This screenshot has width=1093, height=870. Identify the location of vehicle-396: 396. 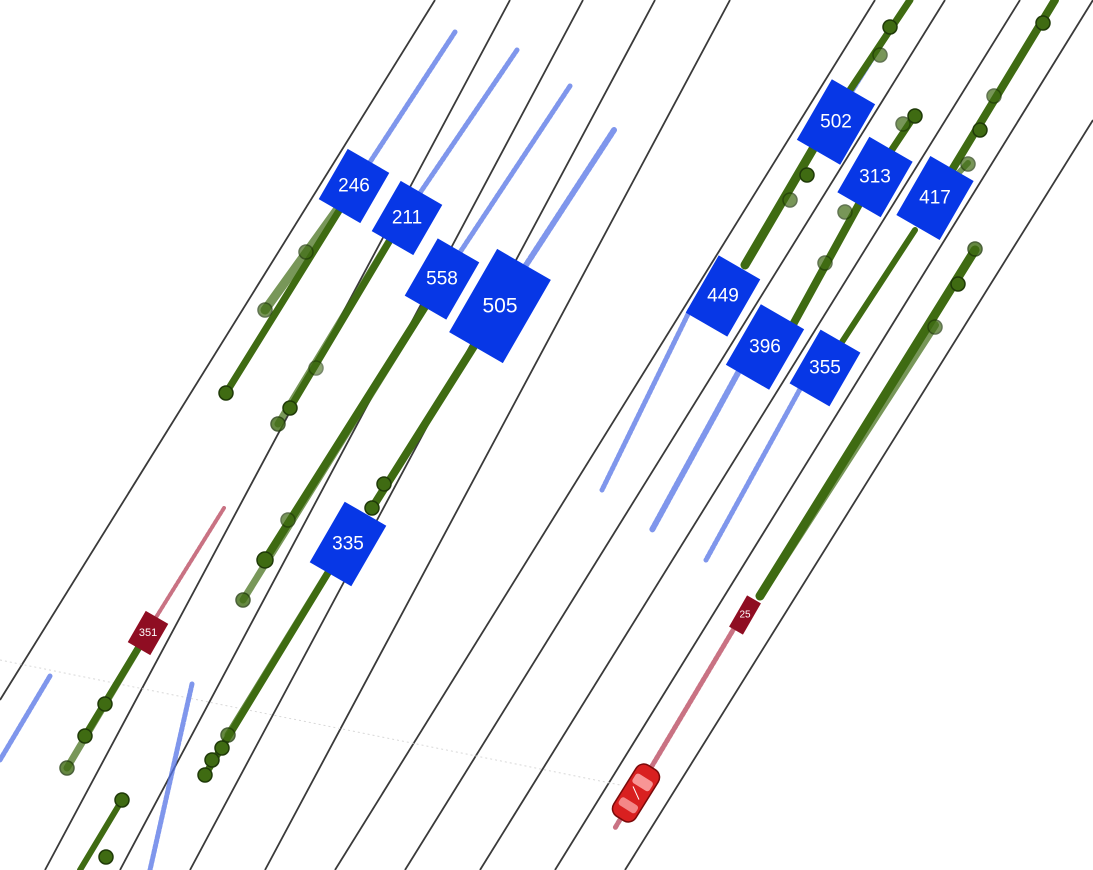
(765, 347).